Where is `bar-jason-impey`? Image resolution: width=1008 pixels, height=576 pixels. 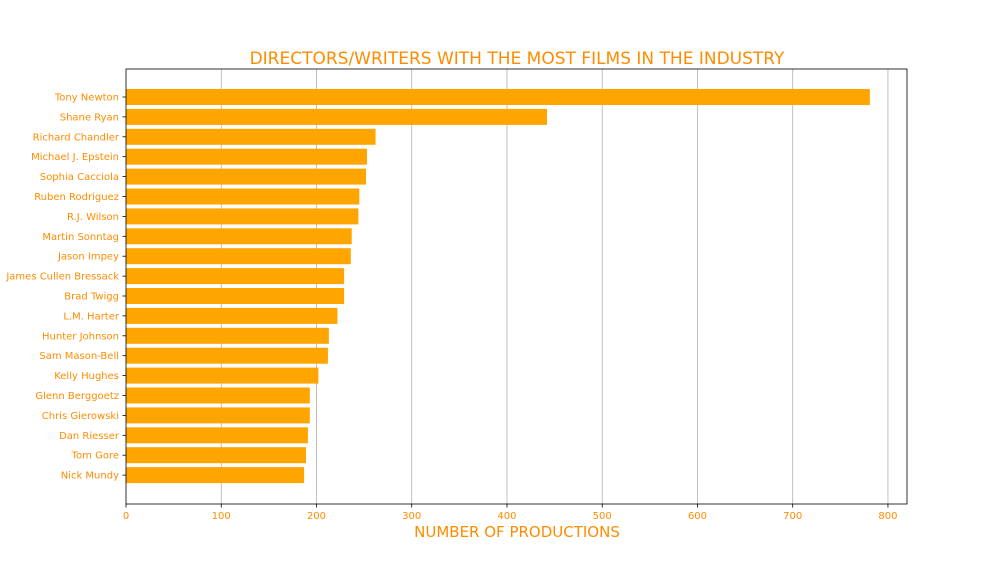 bar-jason-impey is located at coordinates (238, 256).